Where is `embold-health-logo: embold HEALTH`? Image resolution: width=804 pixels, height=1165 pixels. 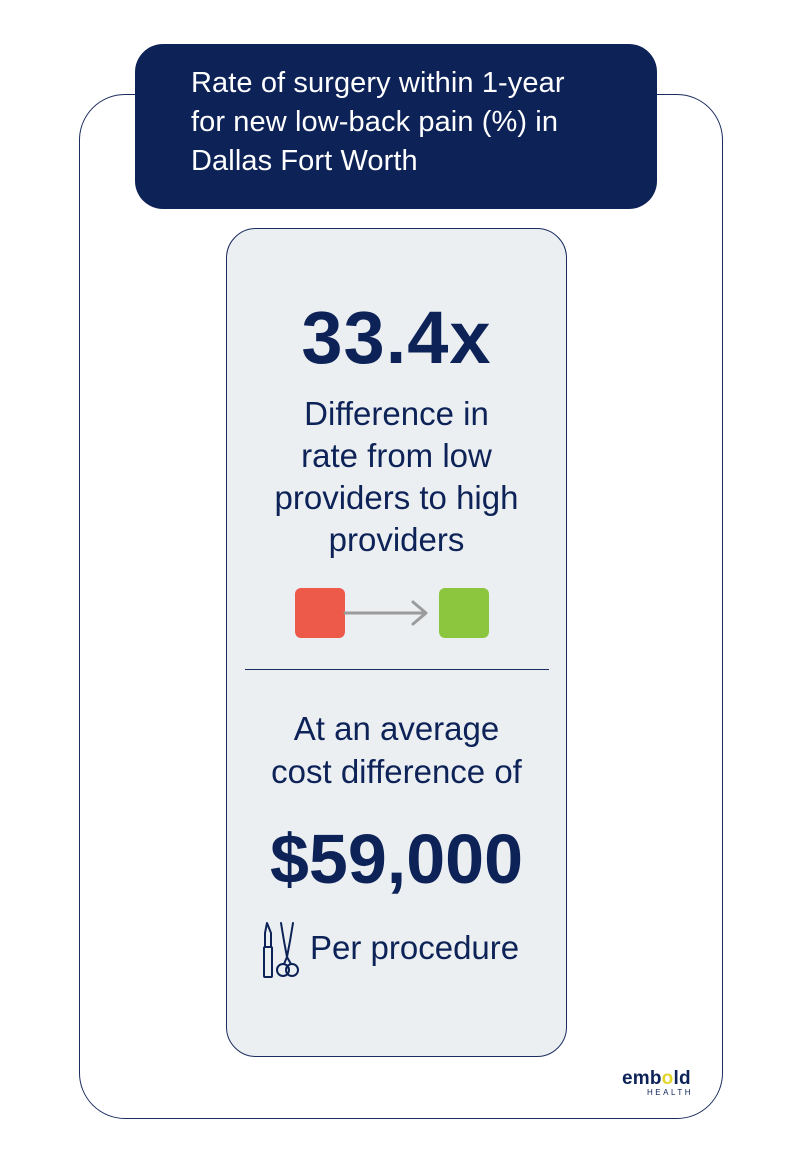 embold-health-logo: embold HEALTH is located at coordinates (660, 1083).